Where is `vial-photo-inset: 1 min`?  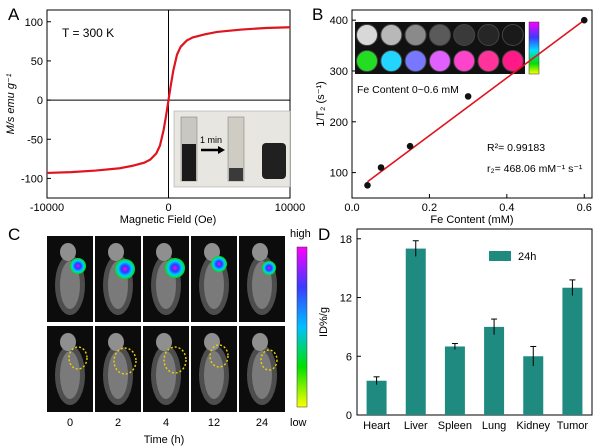
vial-photo-inset: 1 min is located at coordinates (232, 149).